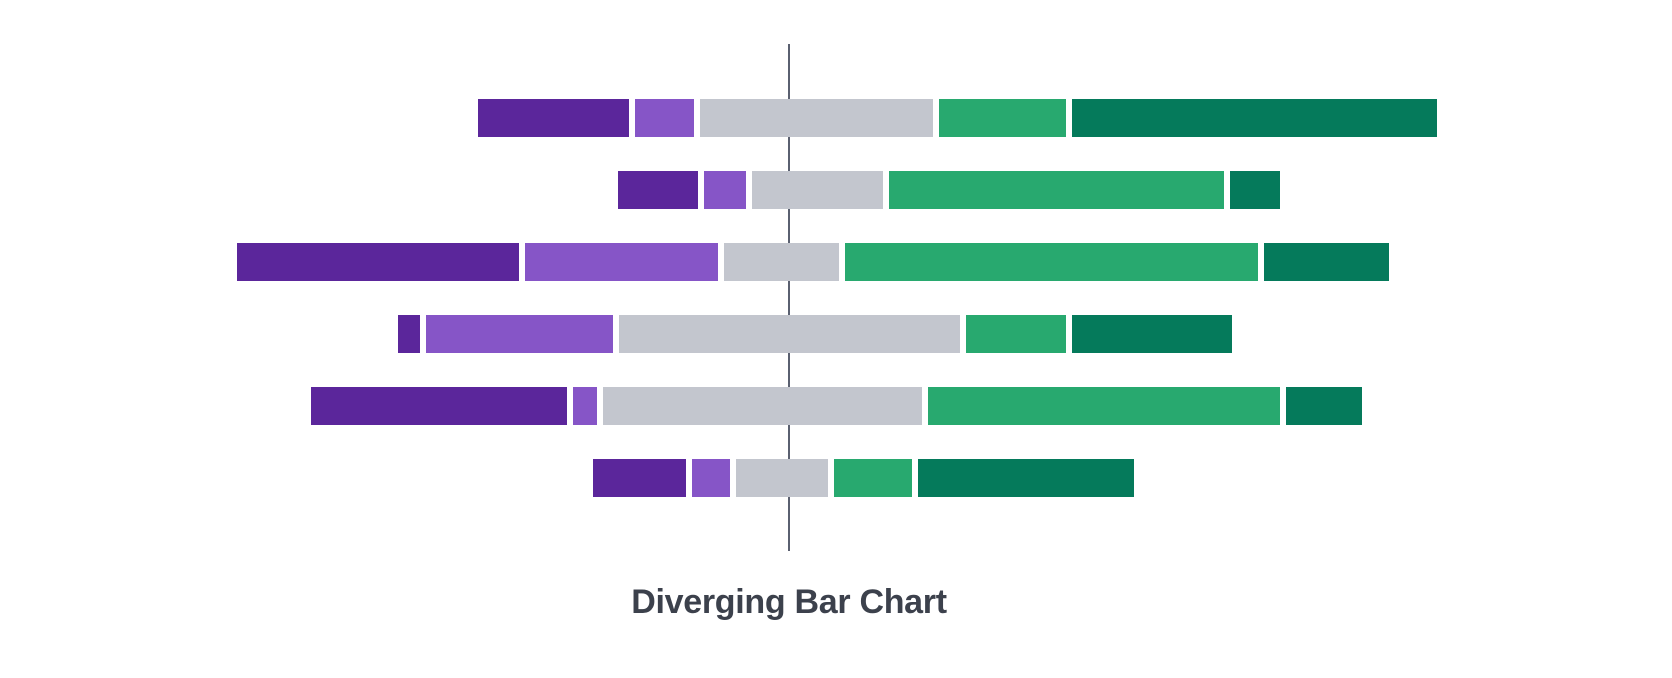 Image resolution: width=1672 pixels, height=678 pixels. Describe the element at coordinates (789, 602) in the screenshot. I see `chart-title: Diverging Bar Chart` at that location.